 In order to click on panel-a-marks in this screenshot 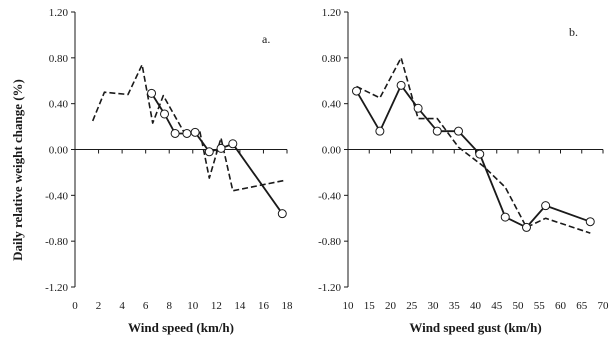, I will do `click(189, 141)`.